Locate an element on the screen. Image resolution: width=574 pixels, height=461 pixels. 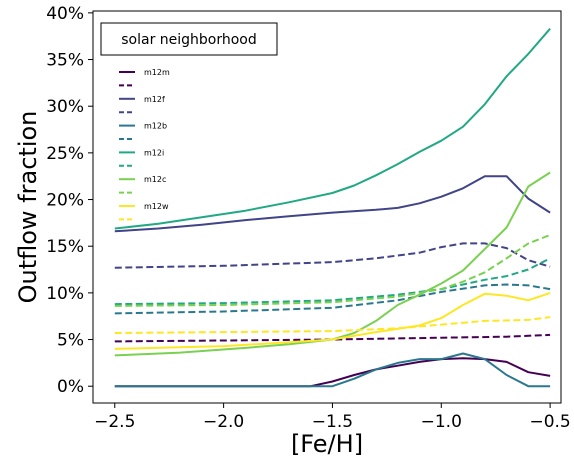
x-axis-ticks: −2.5 −2.0 −1.5 −1.0 −0.5 is located at coordinates (332, 417).